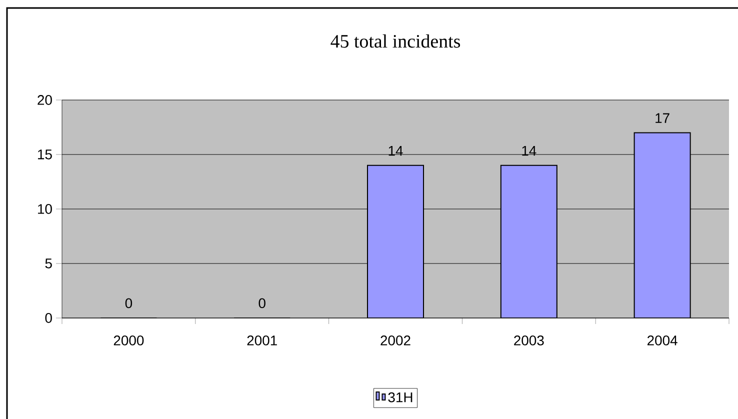  Describe the element at coordinates (395, 341) in the screenshot. I see `x-tick-label: 2002` at that location.